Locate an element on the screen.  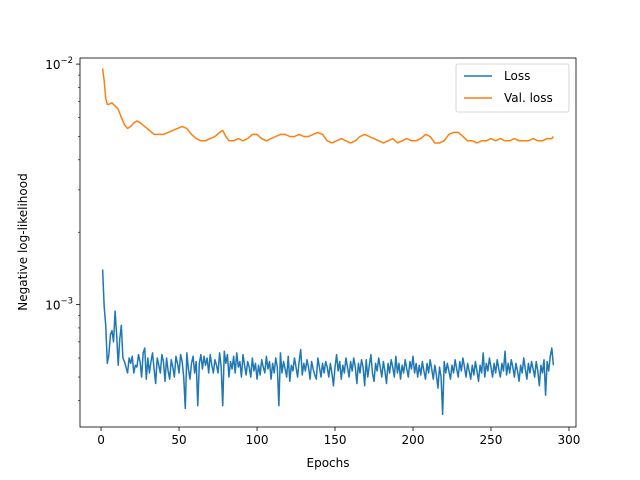
series-line-val-loss is located at coordinates (327, 106).